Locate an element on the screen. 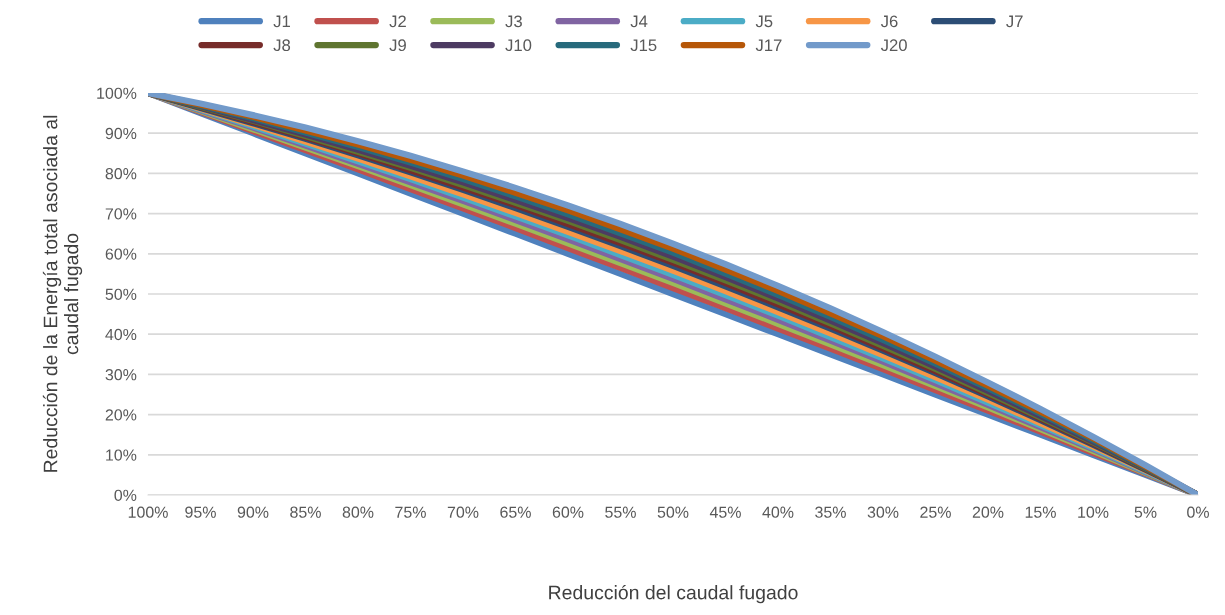 This screenshot has width=1225, height=615. x-tick-label: 25% is located at coordinates (935, 512).